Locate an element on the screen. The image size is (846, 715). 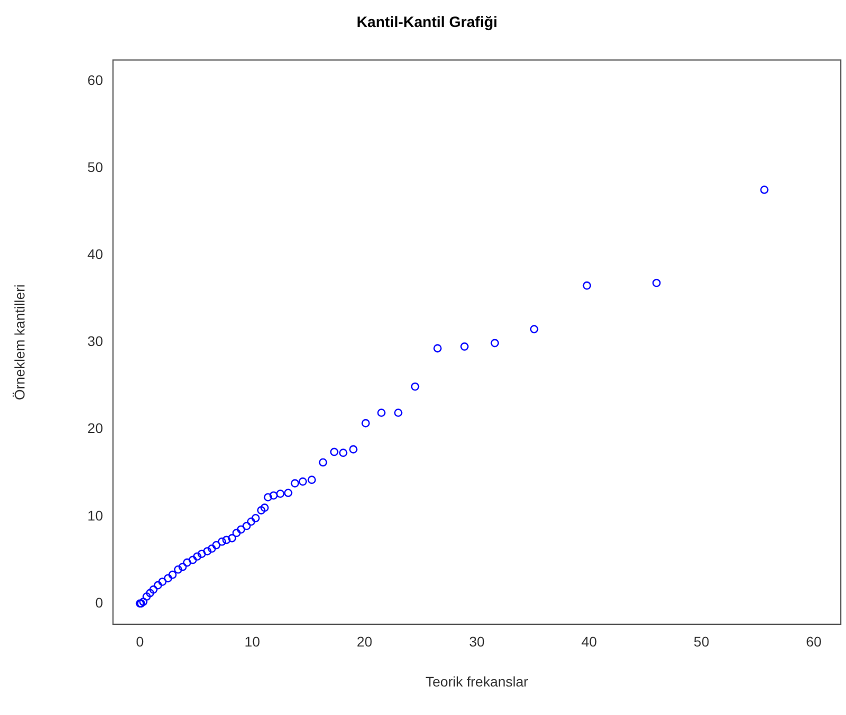
y-tick-label: 30 is located at coordinates (95, 341).